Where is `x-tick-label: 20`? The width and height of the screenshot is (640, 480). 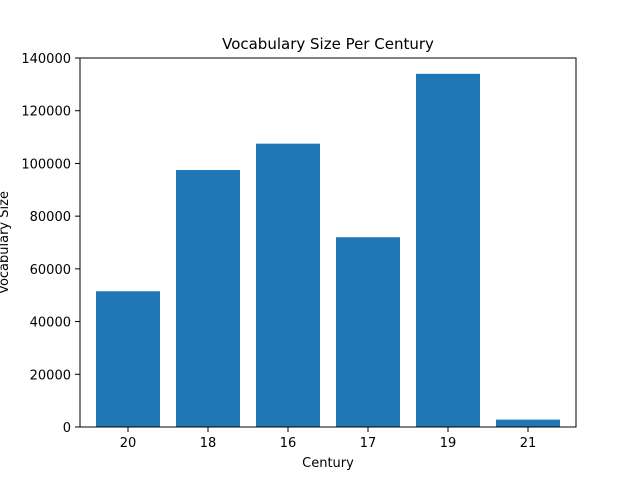 x-tick-label: 20 is located at coordinates (128, 443).